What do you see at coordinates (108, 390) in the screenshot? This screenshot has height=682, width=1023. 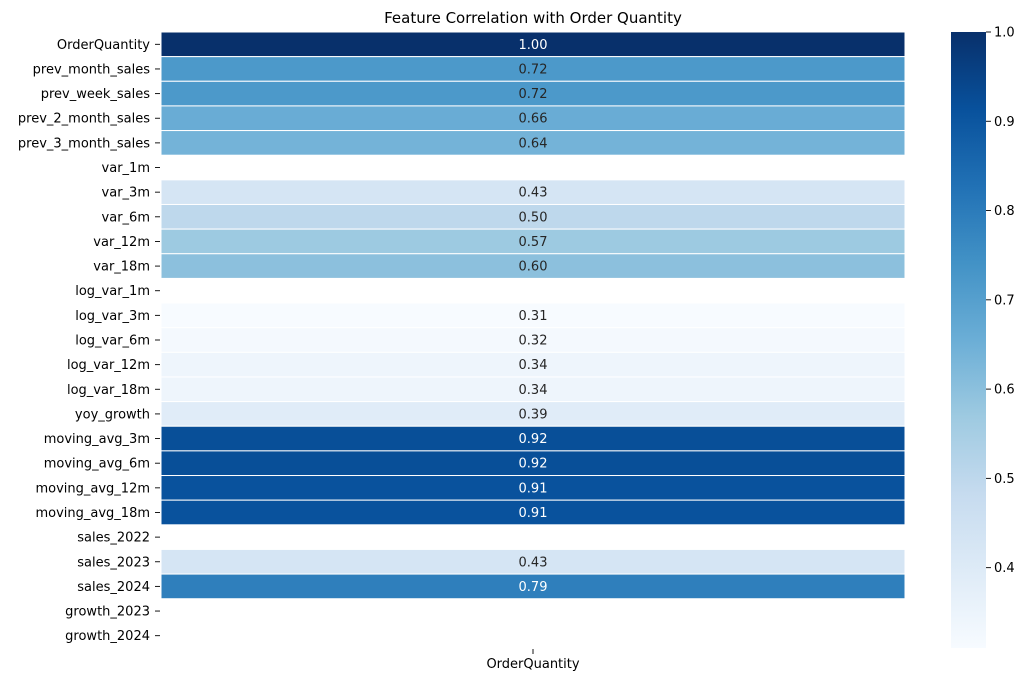 I see `y-tick-label: log_var_18m` at bounding box center [108, 390].